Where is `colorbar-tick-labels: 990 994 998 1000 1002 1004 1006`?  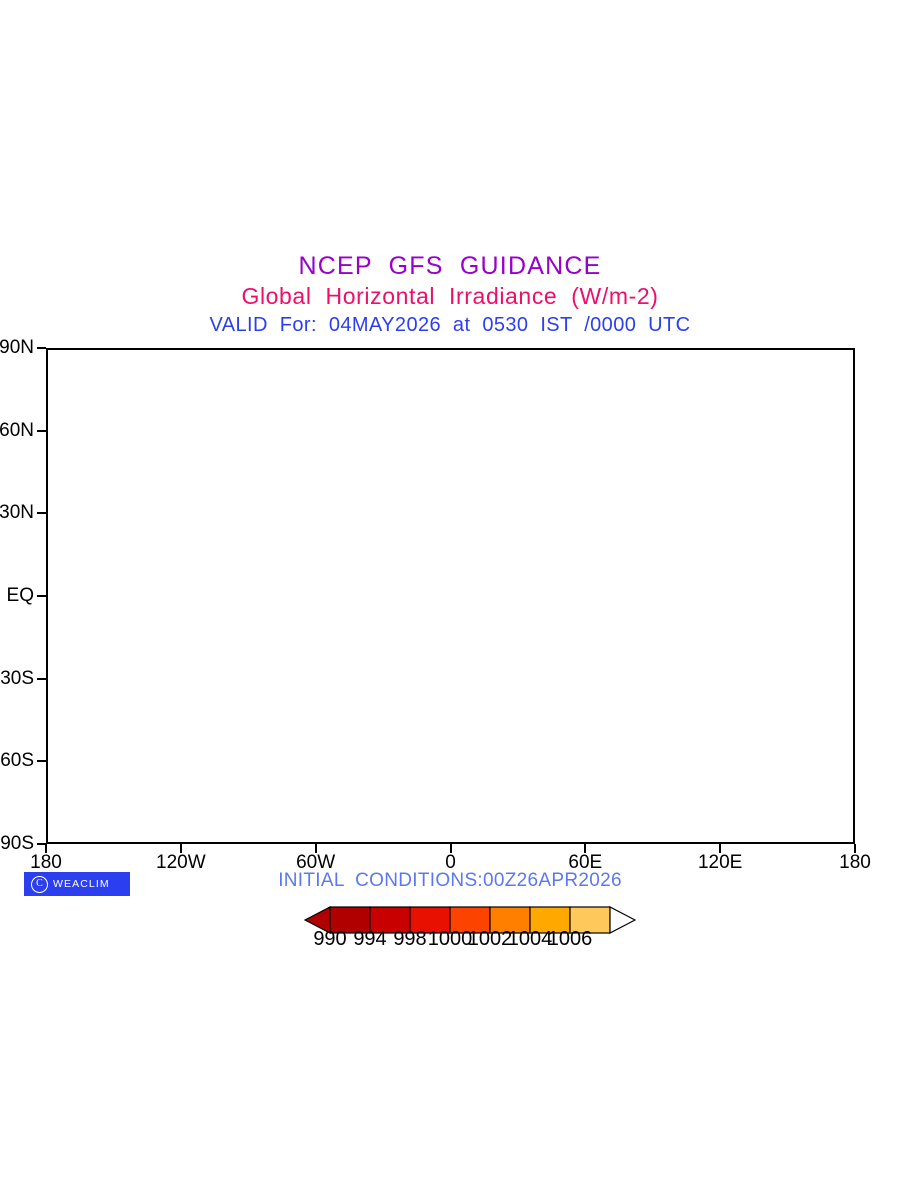 colorbar-tick-labels: 990 994 998 1000 1002 1004 1006 is located at coordinates (470, 941).